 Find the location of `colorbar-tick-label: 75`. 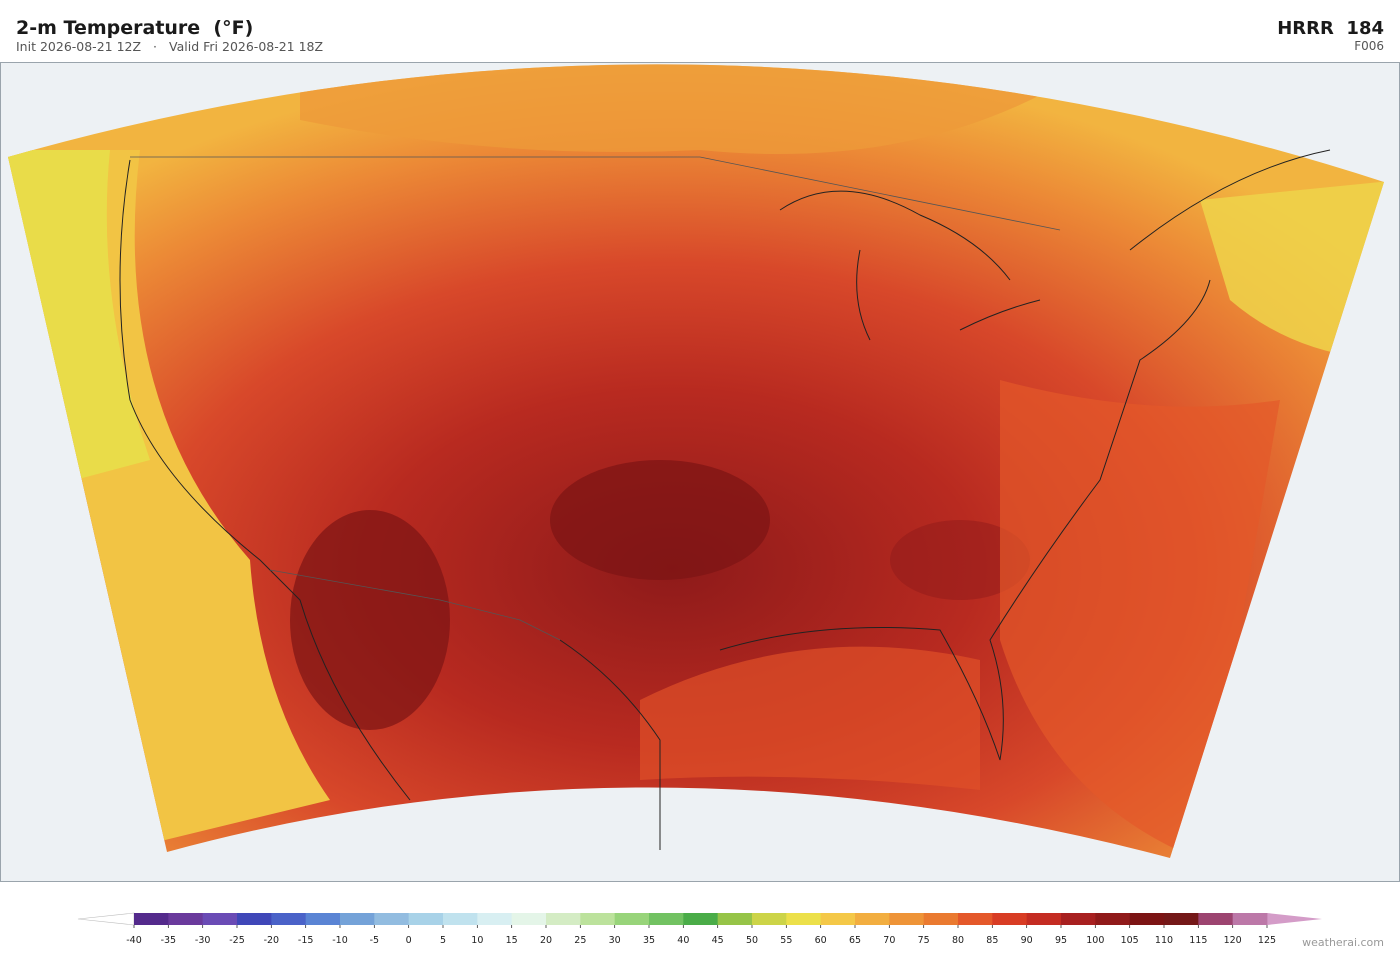

colorbar-tick-label: 75 is located at coordinates (924, 940).